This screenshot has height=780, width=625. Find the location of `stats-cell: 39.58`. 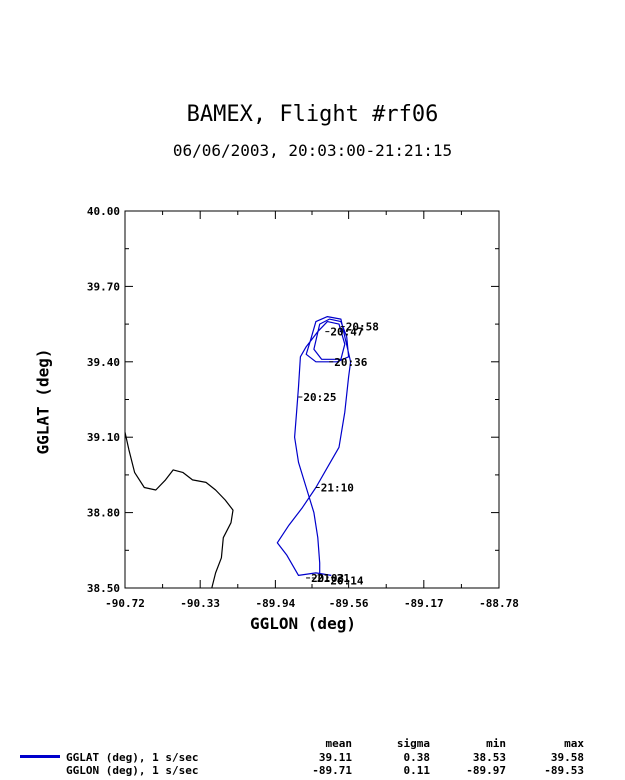

stats-cell: 39.58 is located at coordinates (567, 757).